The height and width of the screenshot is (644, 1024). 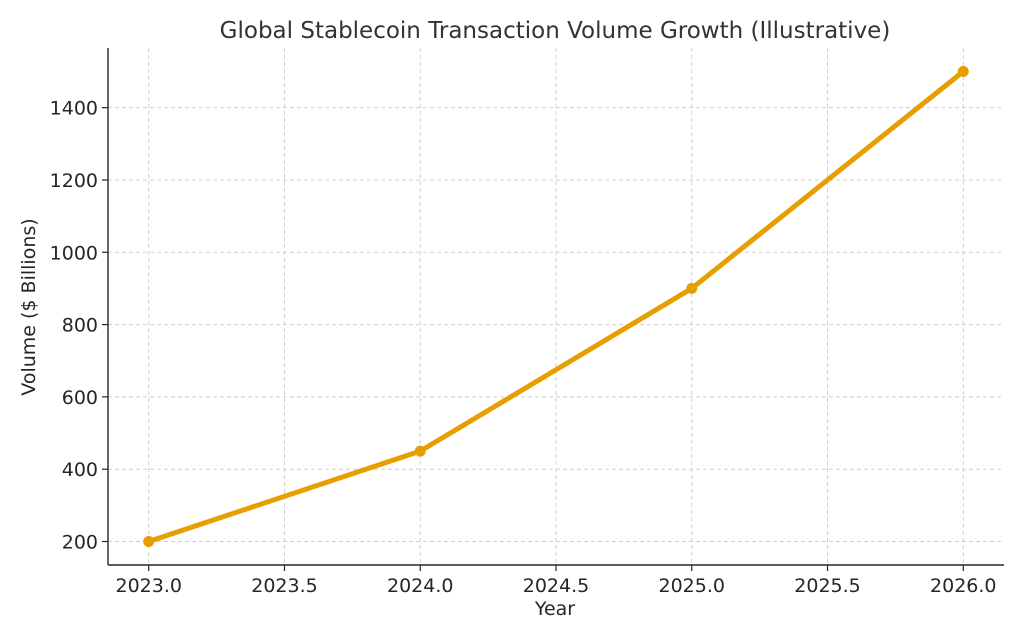 What do you see at coordinates (80, 326) in the screenshot?
I see `y-tick-label: 800` at bounding box center [80, 326].